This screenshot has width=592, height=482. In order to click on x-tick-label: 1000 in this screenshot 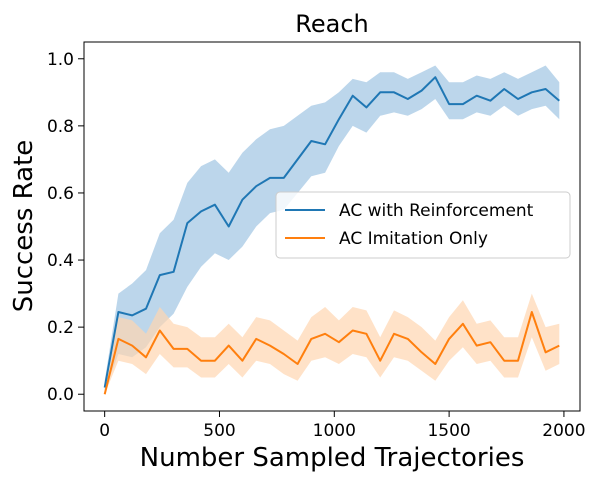, I will do `click(334, 431)`.